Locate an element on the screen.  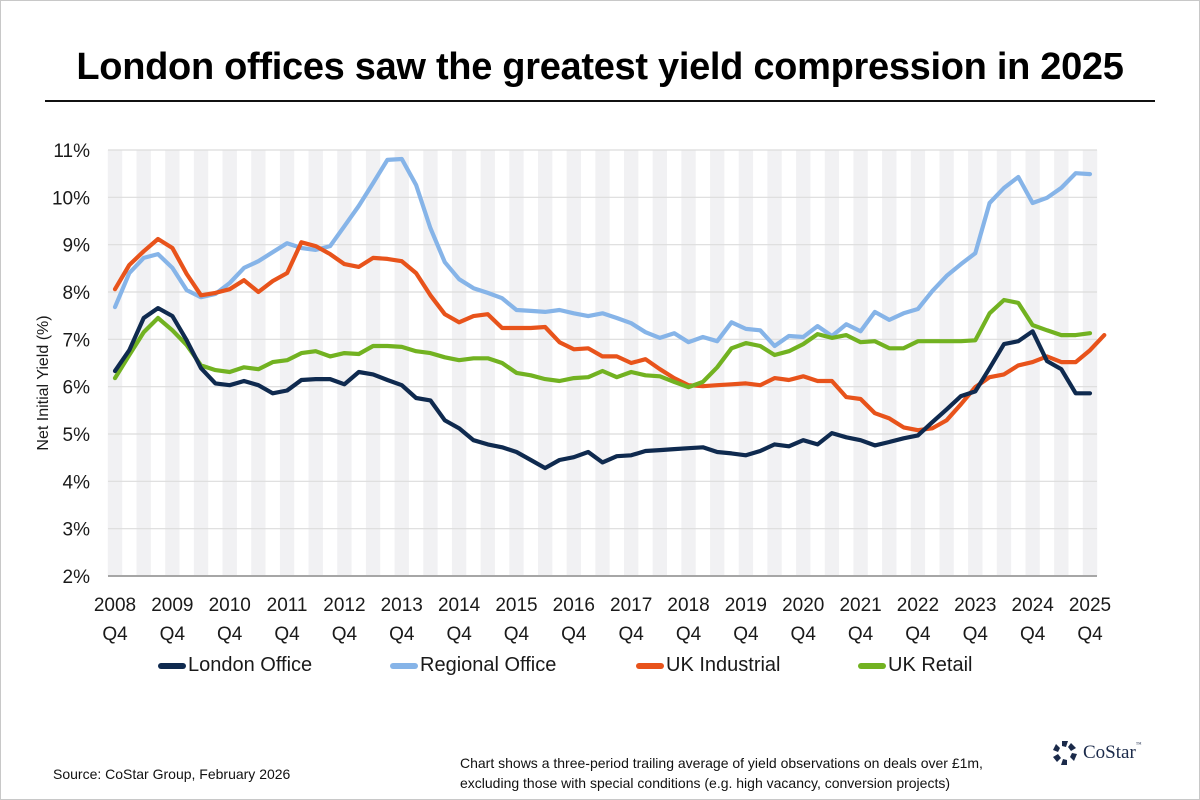
y-tick-label: 3% is located at coordinates (77, 530).